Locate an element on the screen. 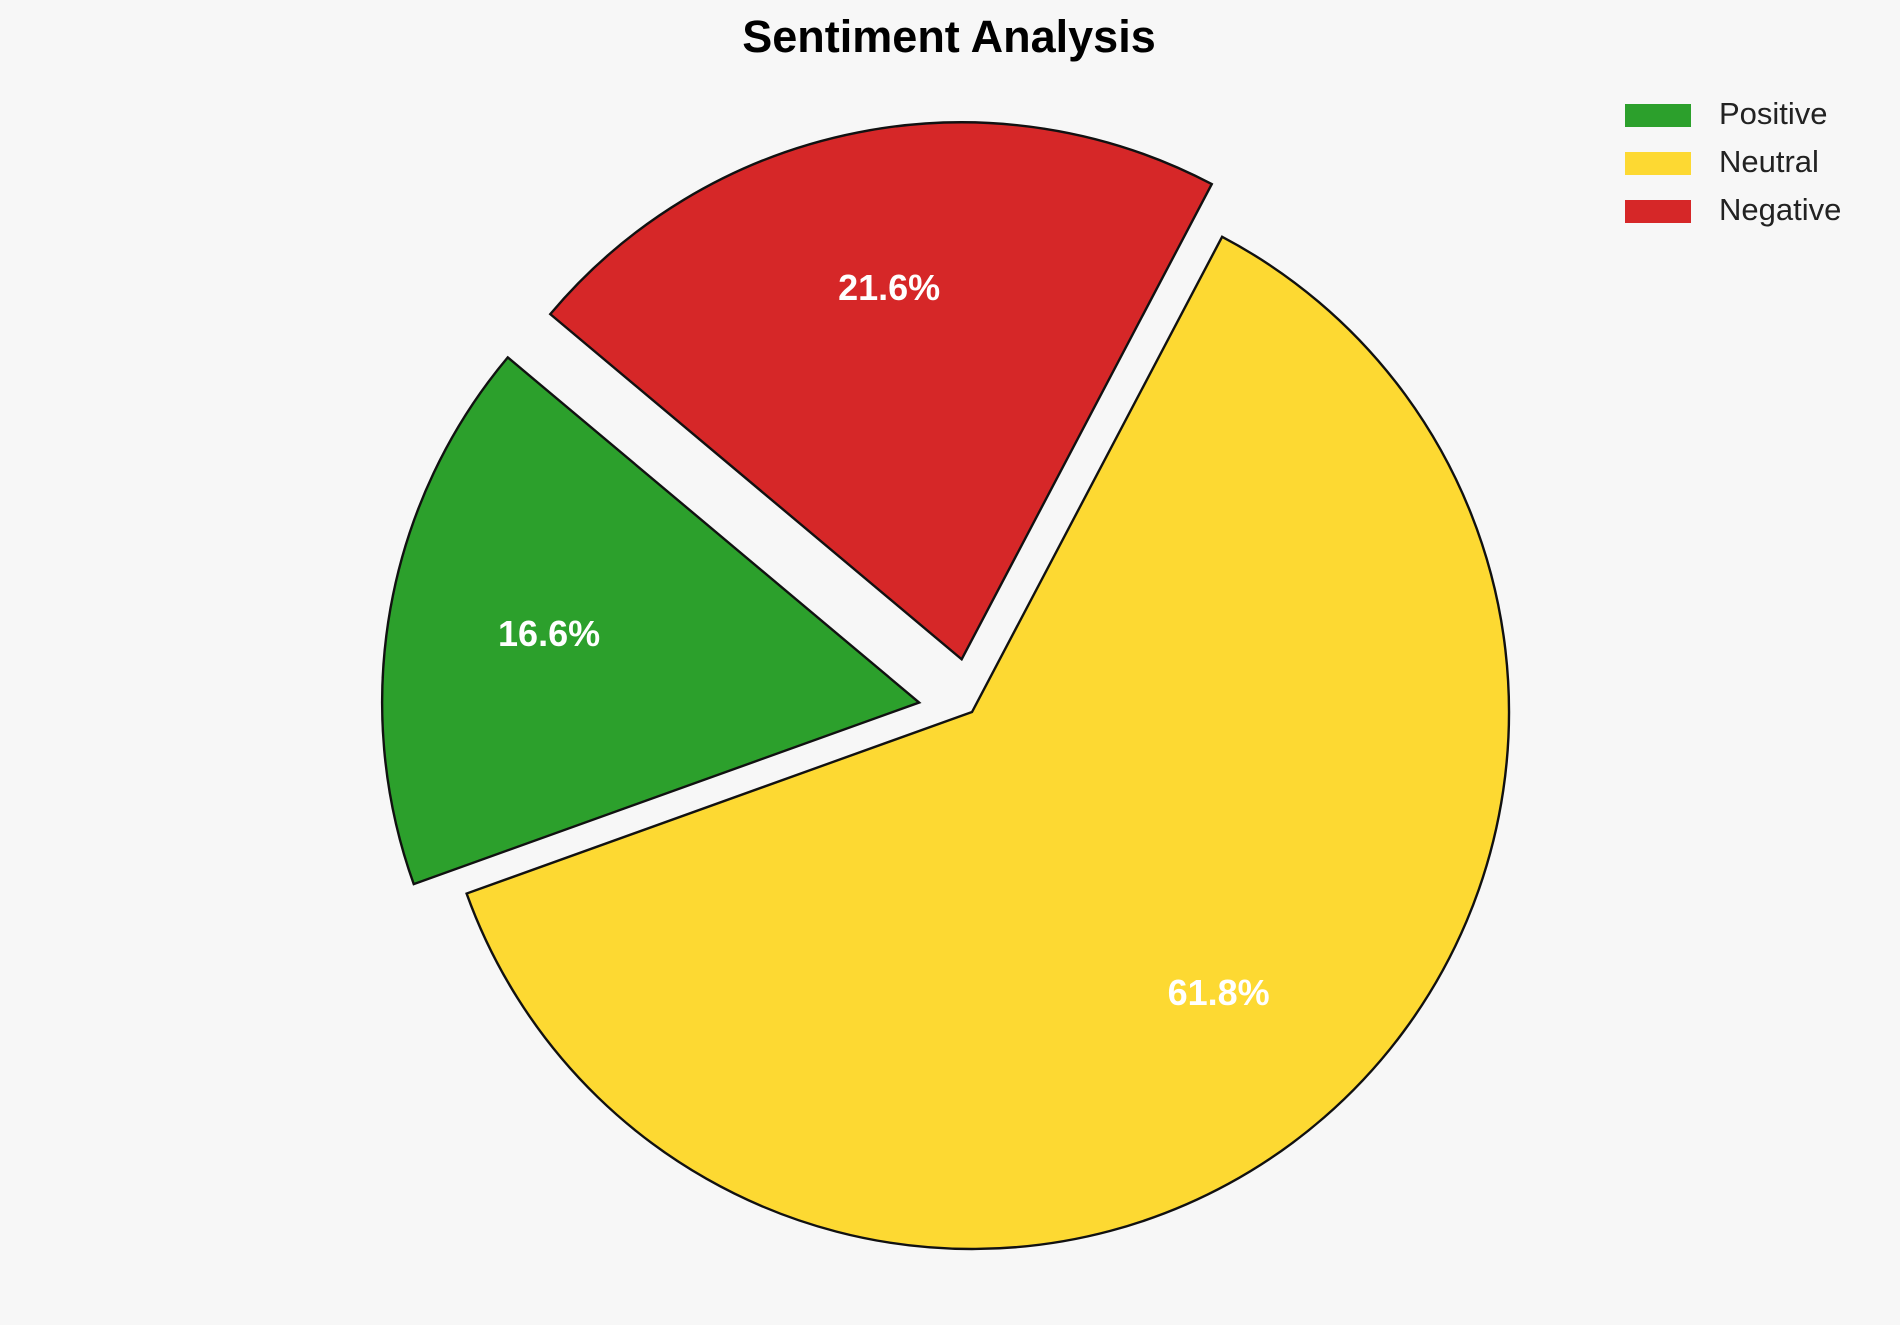 Image resolution: width=1900 pixels, height=1325 pixels. slice-label: 21.6% is located at coordinates (889, 287).